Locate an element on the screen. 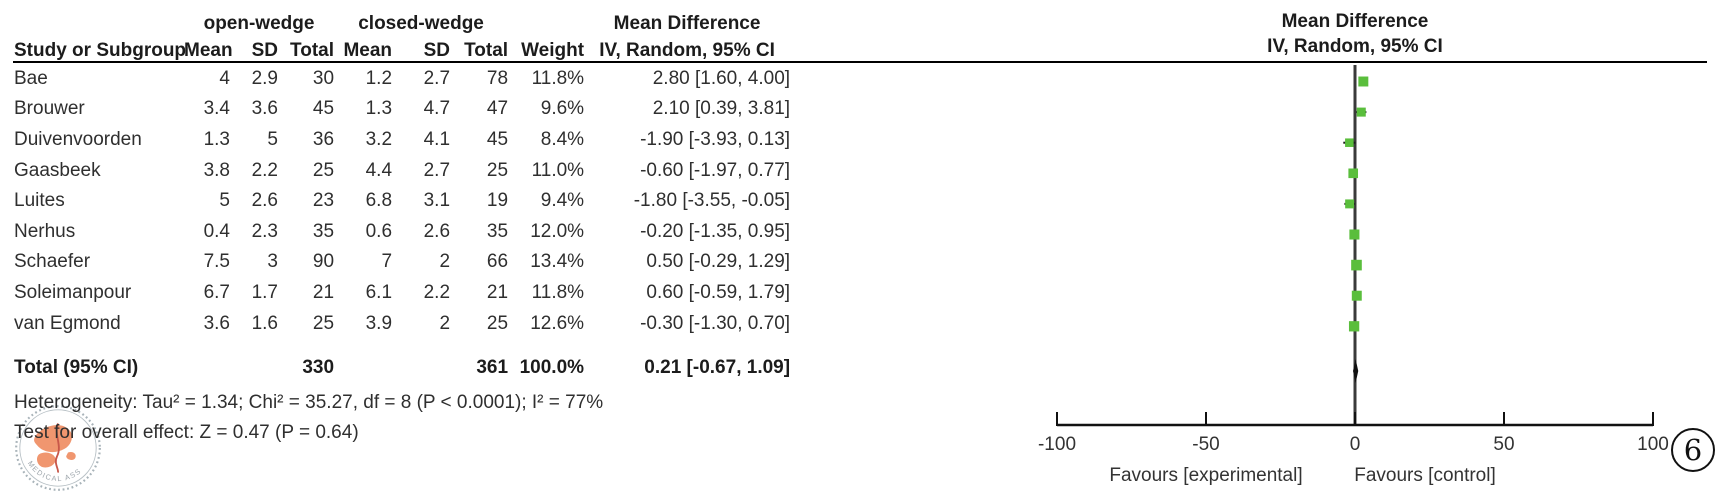 This screenshot has height=501, width=1716. cell-study-name: Soleimanpour is located at coordinates (73, 292).